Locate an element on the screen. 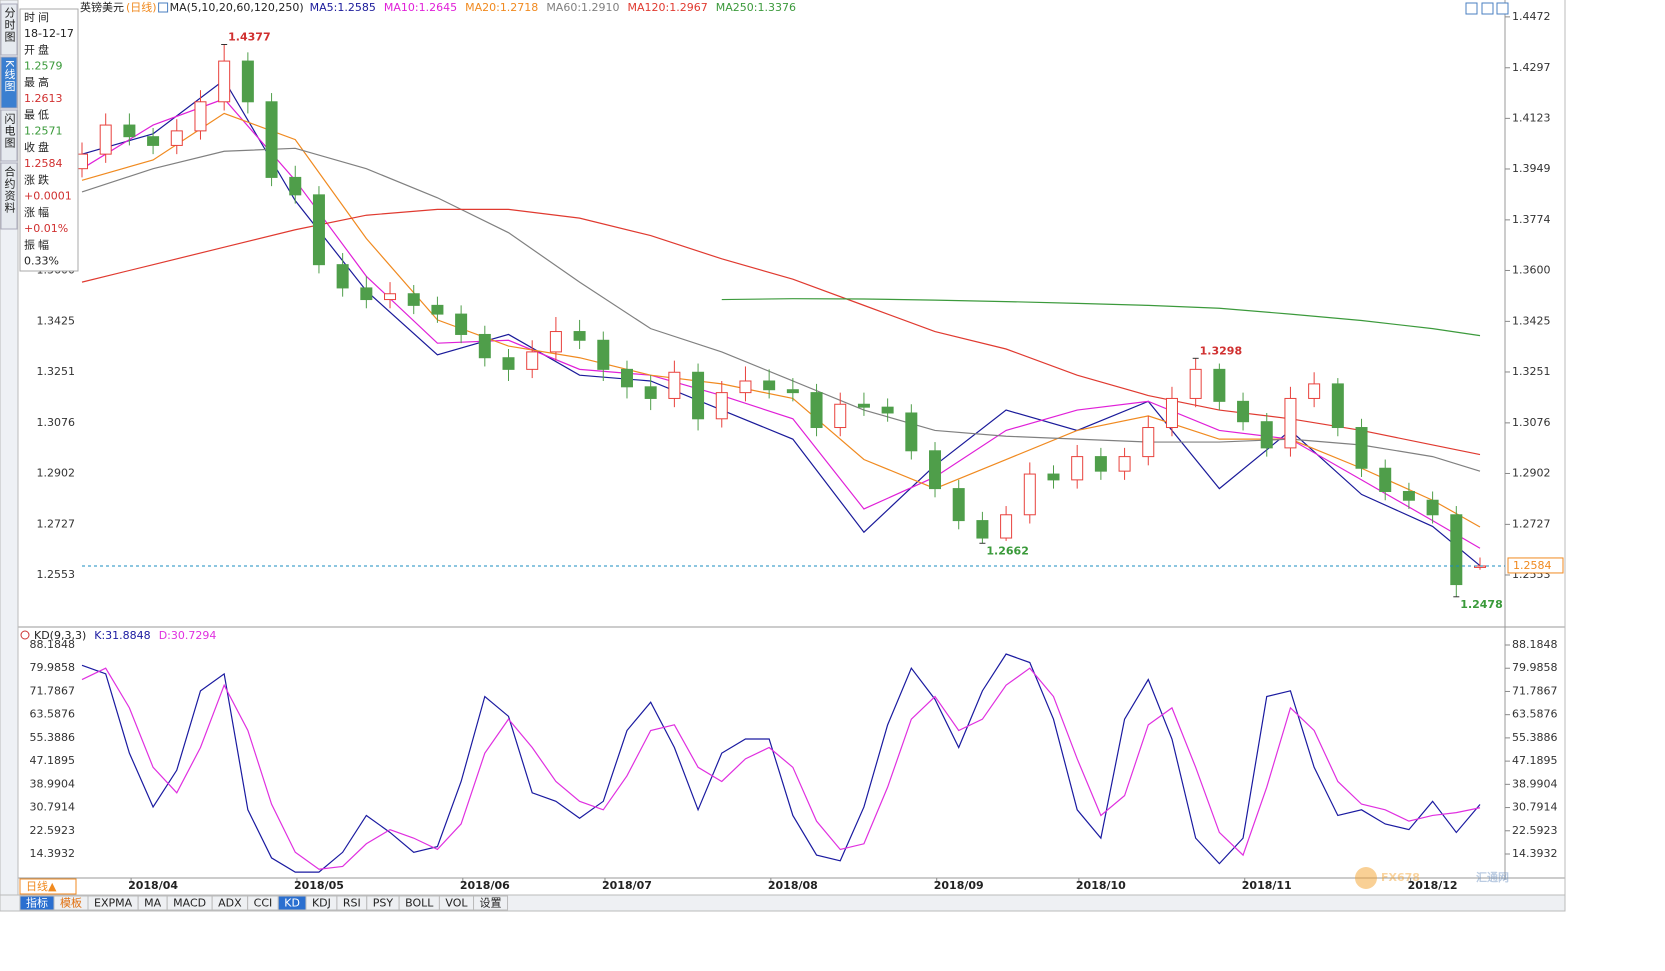 This screenshot has height=971, width=1665. y-tick-label: 79.9858 is located at coordinates (1535, 667).